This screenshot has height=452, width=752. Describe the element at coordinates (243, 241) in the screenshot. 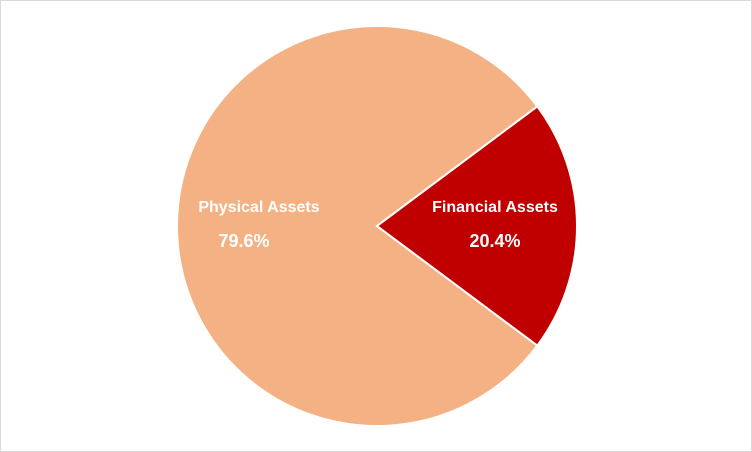

I see `slice-value-label: 79.6%` at that location.